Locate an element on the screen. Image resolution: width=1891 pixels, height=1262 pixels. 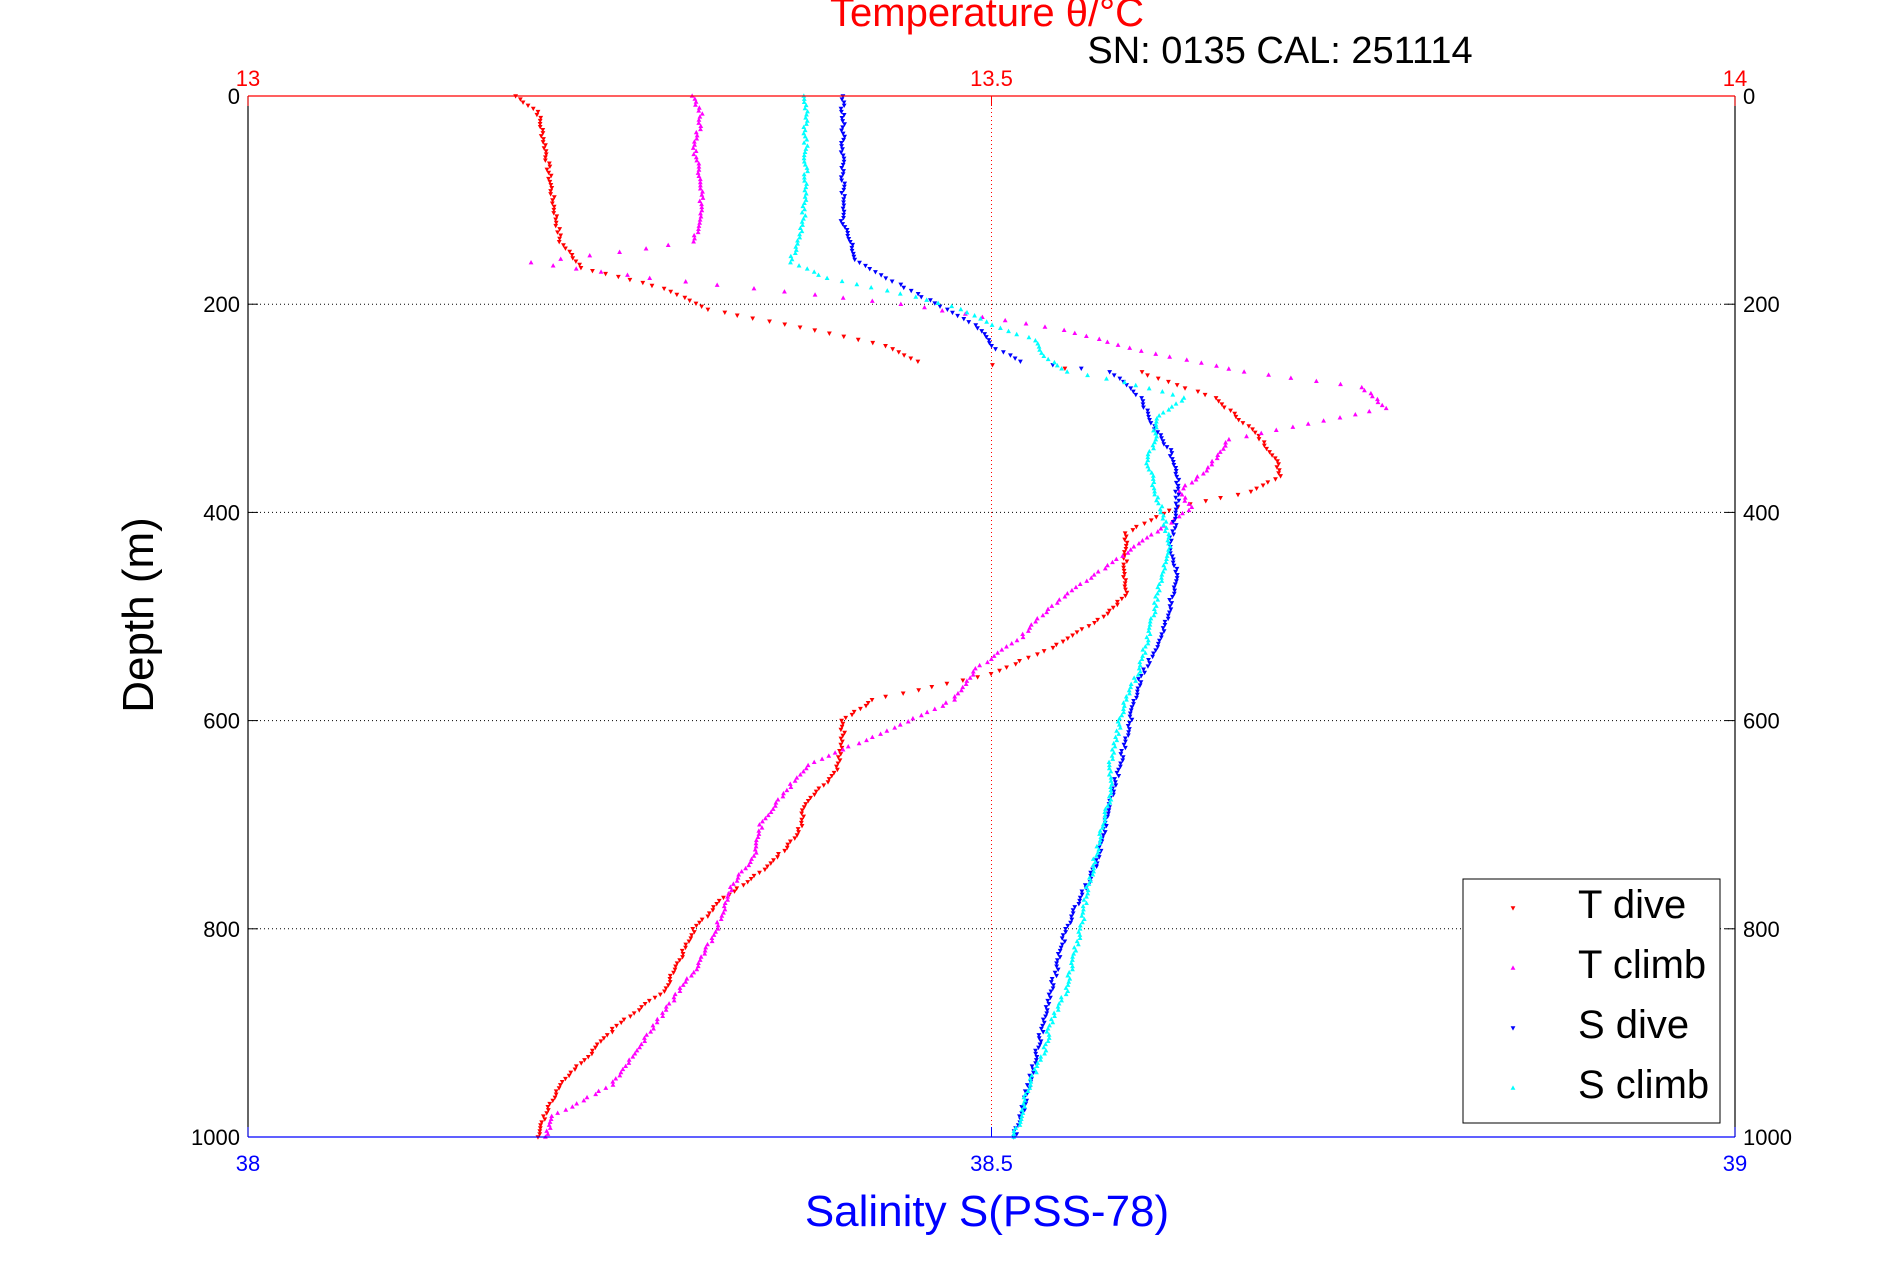
legend-label: T climb is located at coordinates (1642, 965).